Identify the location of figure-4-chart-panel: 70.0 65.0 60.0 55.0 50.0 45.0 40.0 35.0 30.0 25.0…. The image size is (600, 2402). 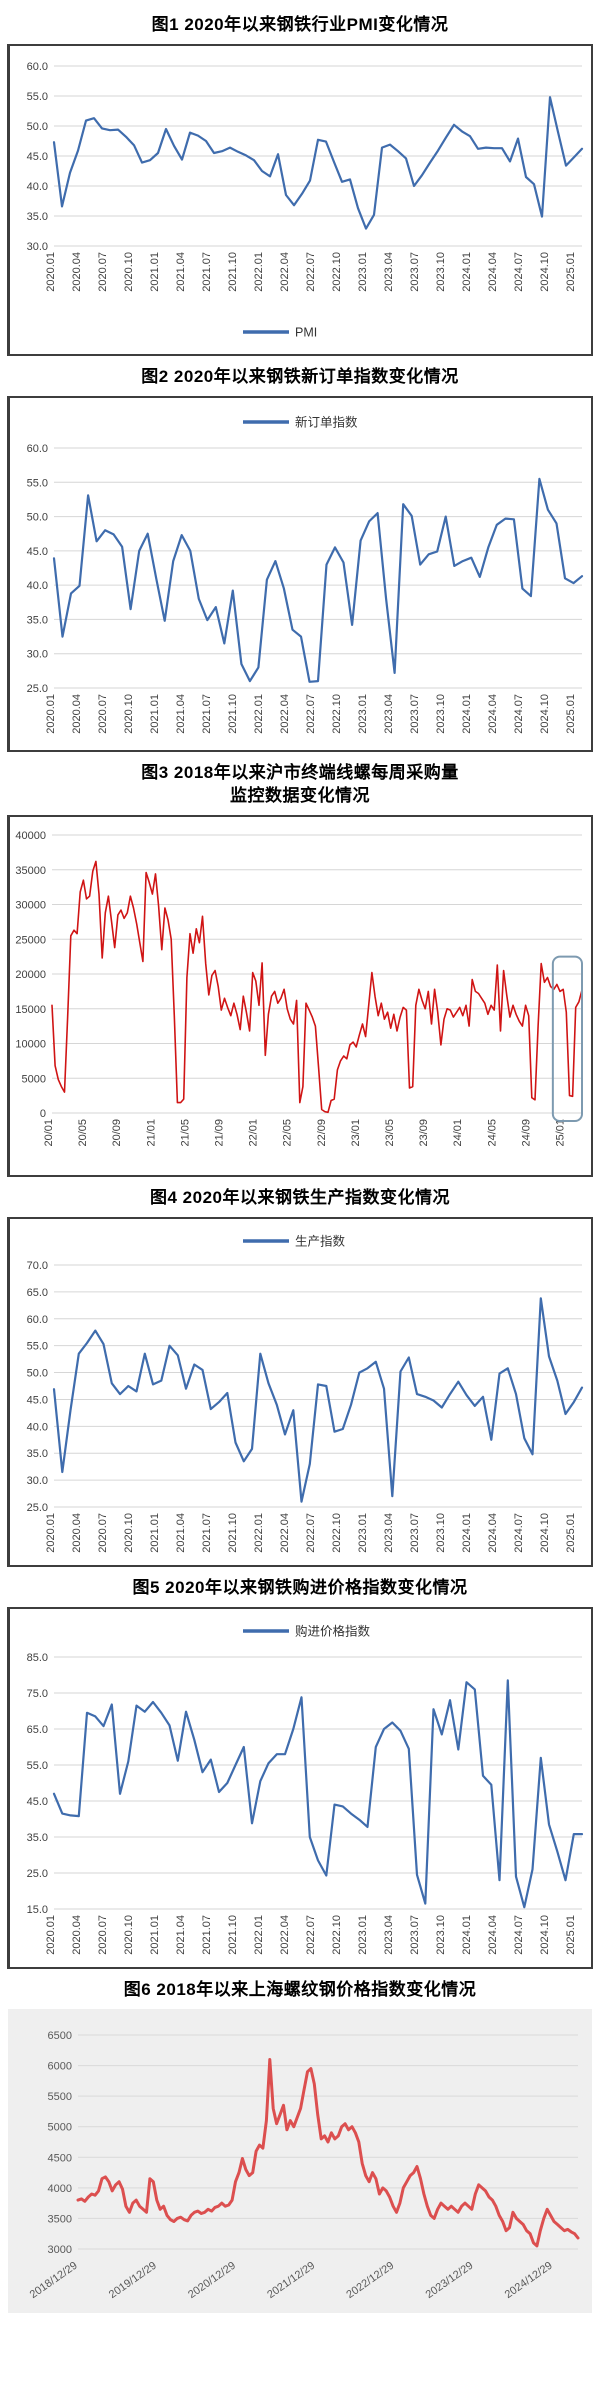
(300, 1391).